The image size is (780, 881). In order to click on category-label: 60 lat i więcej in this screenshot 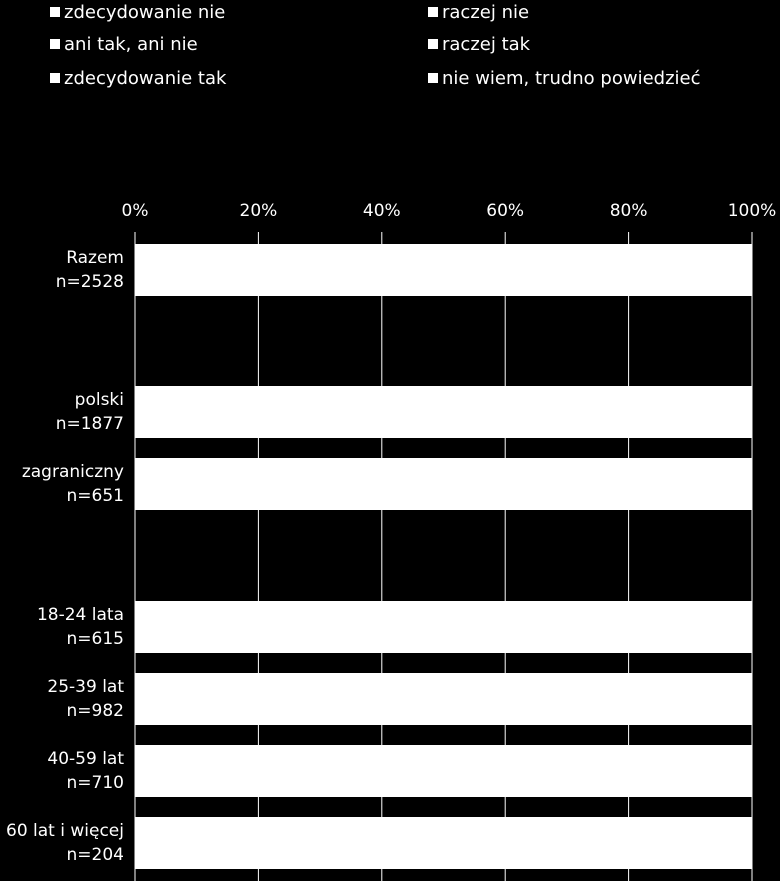, I will do `click(65, 831)`.